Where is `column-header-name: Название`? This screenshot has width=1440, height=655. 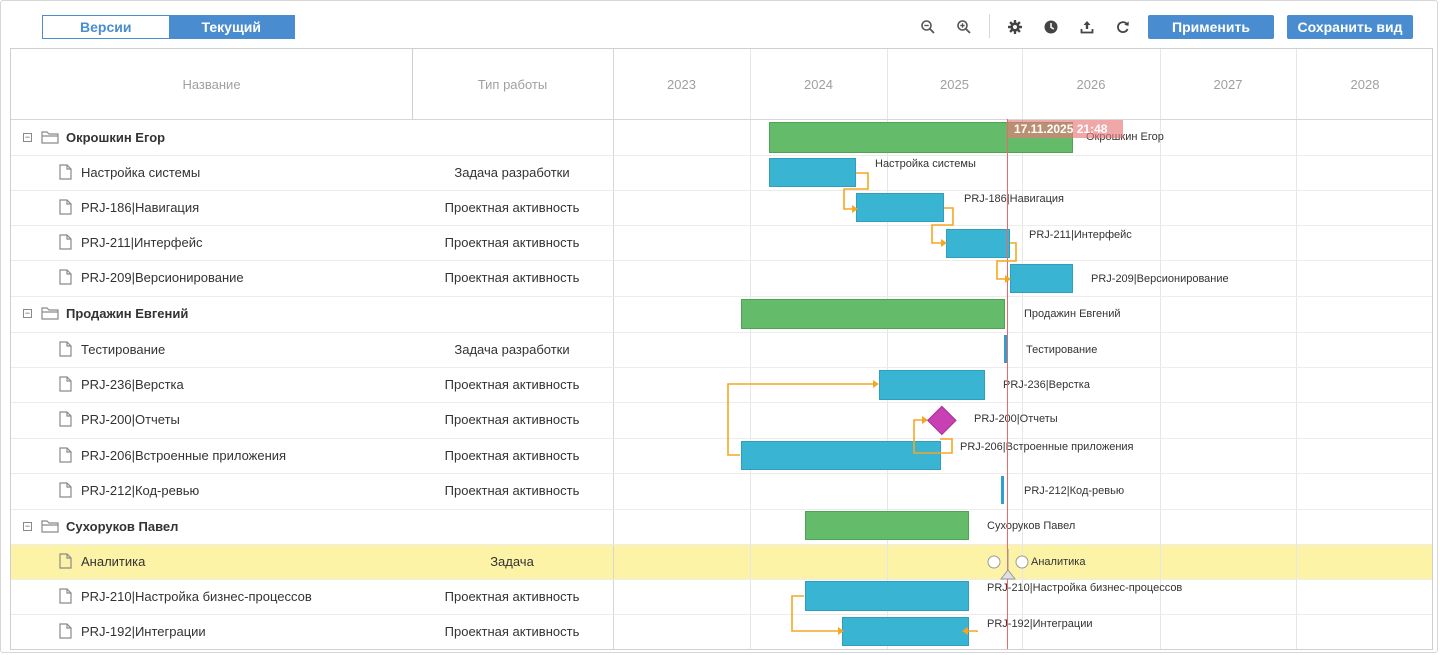 column-header-name: Название is located at coordinates (211, 84).